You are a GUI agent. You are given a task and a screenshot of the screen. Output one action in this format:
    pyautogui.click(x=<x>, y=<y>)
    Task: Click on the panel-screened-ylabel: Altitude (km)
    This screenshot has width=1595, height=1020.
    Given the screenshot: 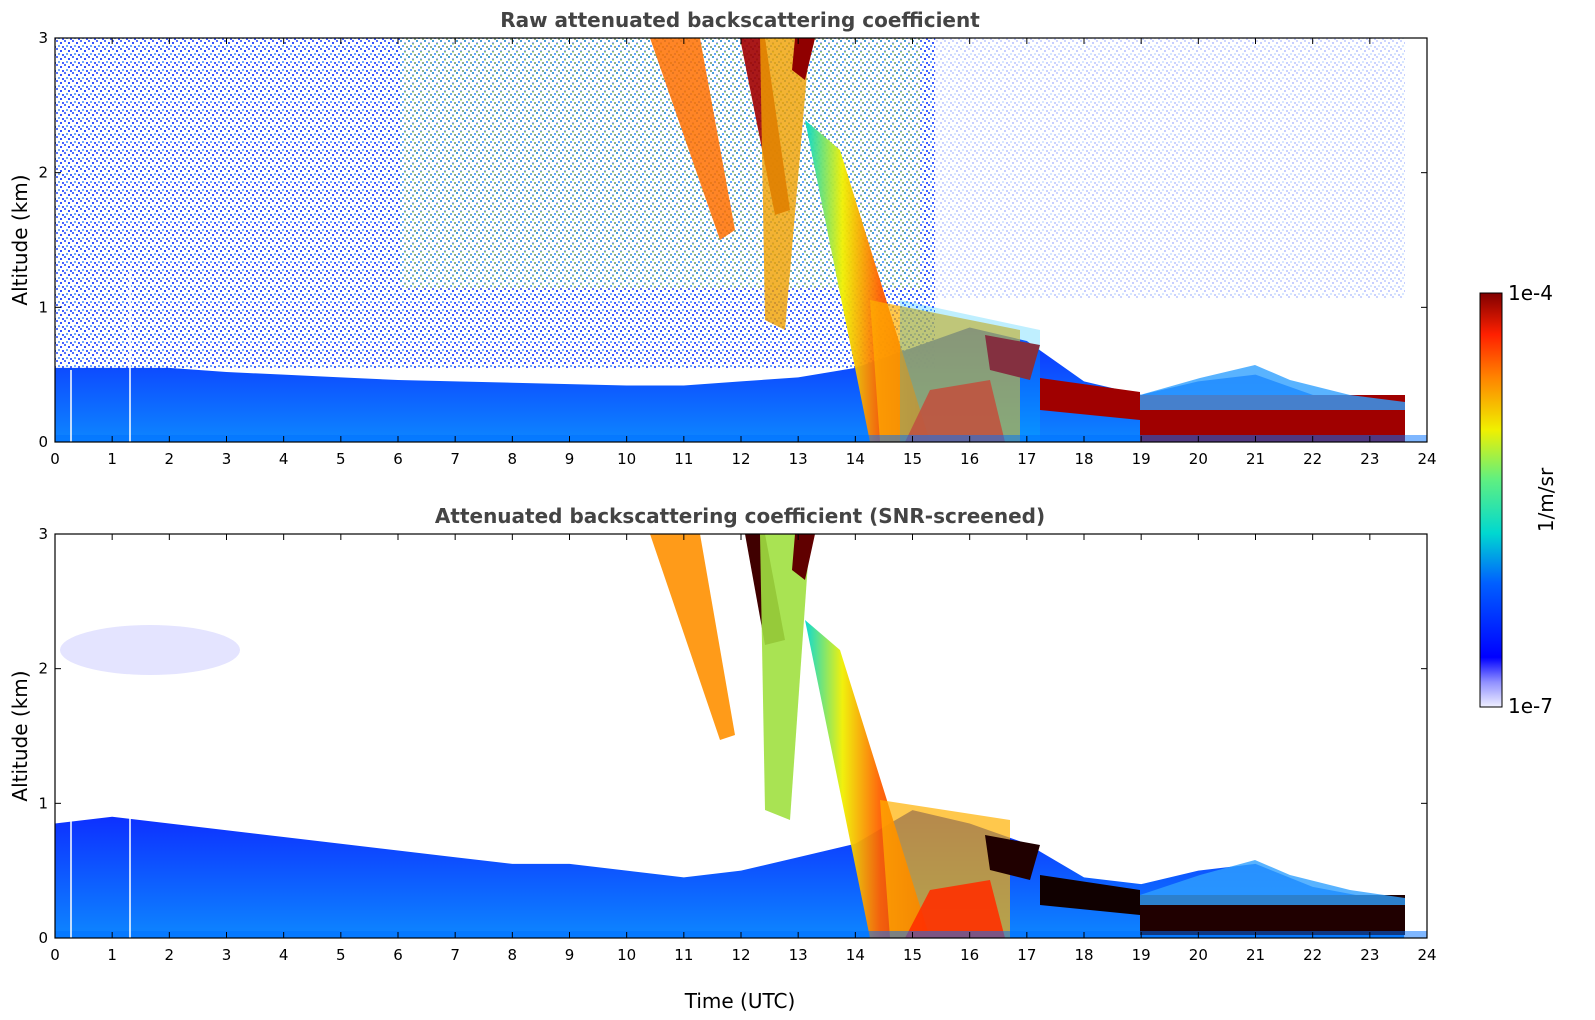 What is the action you would take?
    pyautogui.click(x=20, y=735)
    